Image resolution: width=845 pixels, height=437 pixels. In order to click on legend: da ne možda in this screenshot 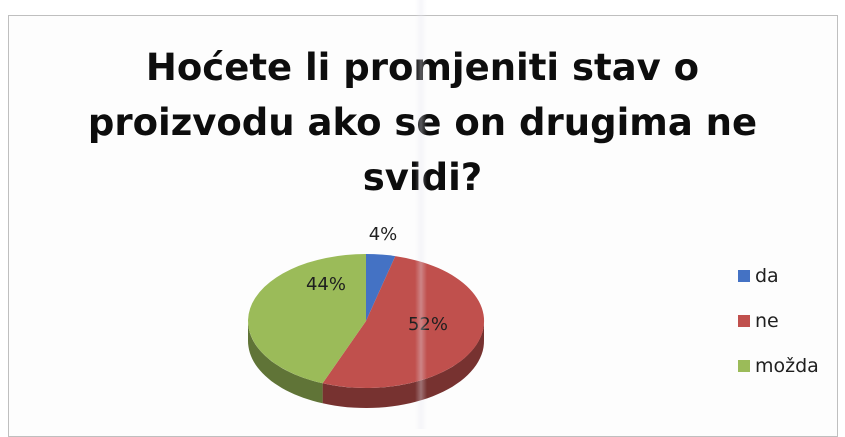, I will do `click(778, 333)`.